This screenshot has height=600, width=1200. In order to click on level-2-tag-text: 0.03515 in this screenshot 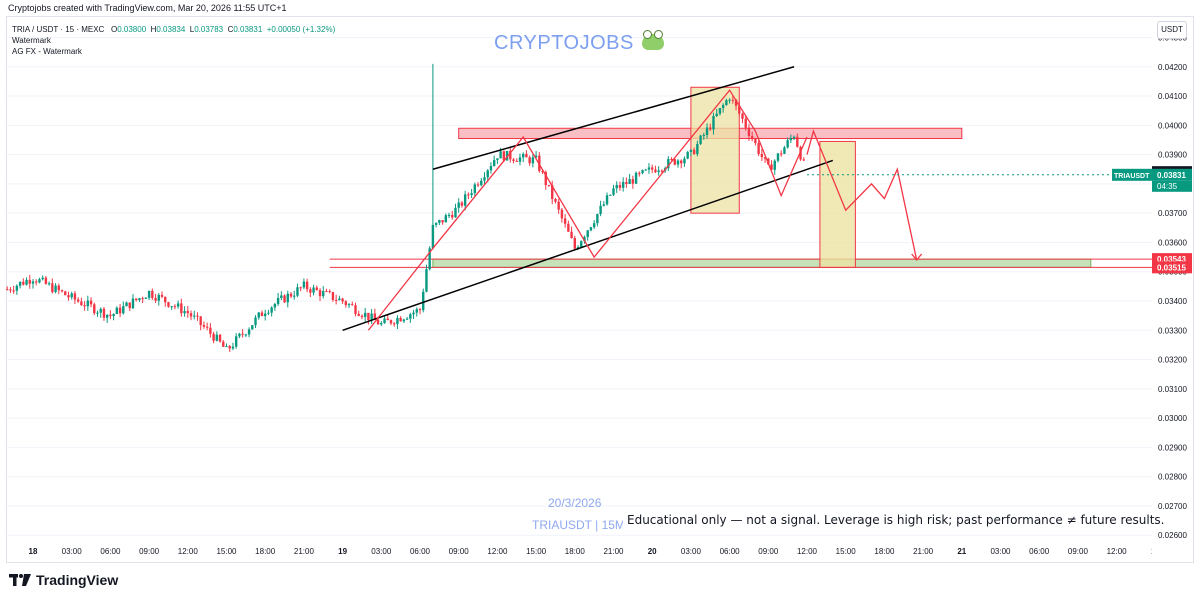, I will do `click(1171, 267)`.